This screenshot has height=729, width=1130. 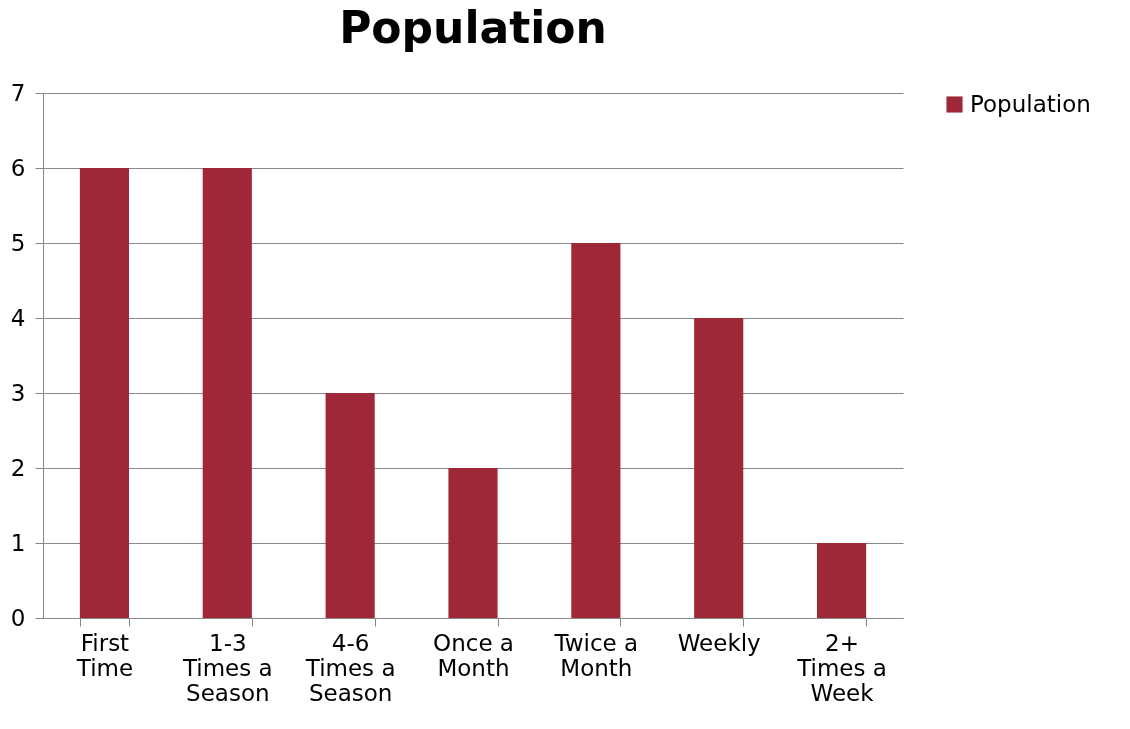 What do you see at coordinates (719, 642) in the screenshot?
I see `x-tick-label: Weekly` at bounding box center [719, 642].